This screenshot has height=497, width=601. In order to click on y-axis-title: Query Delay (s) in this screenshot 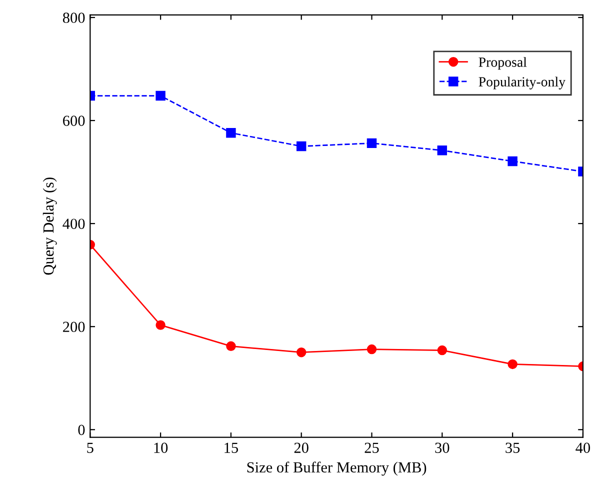, I will do `click(49, 226)`.